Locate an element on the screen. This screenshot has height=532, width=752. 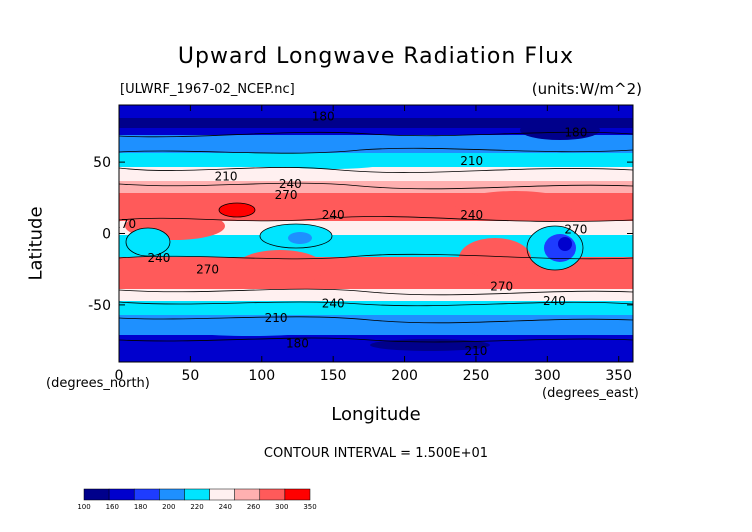
x-tick-label: 300 is located at coordinates (547, 376).